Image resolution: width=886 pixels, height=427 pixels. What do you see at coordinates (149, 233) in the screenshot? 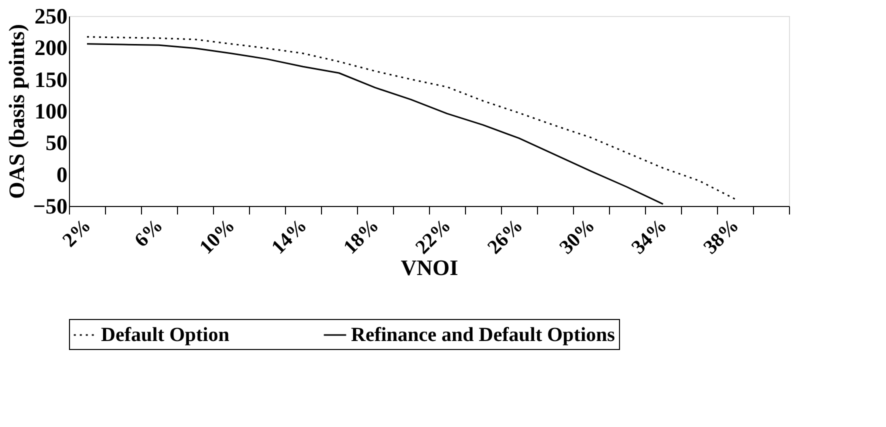
I see `x-tick-label: 6%` at bounding box center [149, 233].